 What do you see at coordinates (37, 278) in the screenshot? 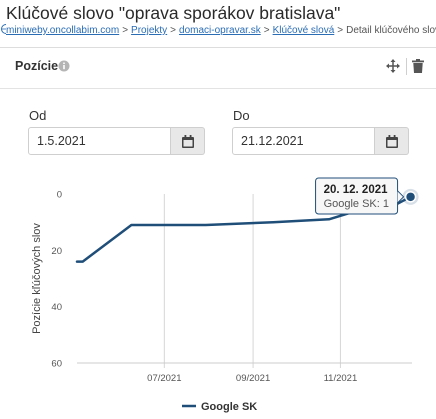
I see `y-axis-label: Pozície kľúčových slov` at bounding box center [37, 278].